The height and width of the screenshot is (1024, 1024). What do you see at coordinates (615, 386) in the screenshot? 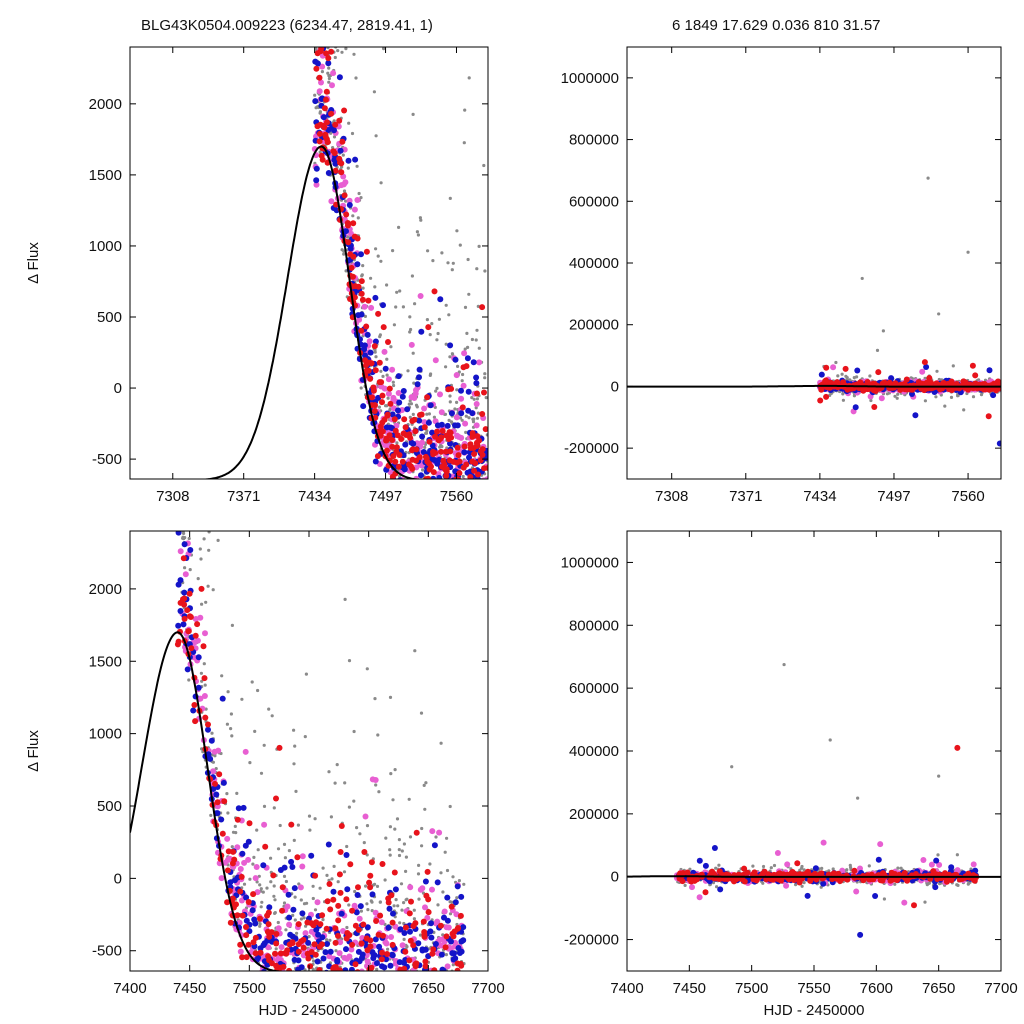
I see `y-tick-label: 0` at bounding box center [615, 386].